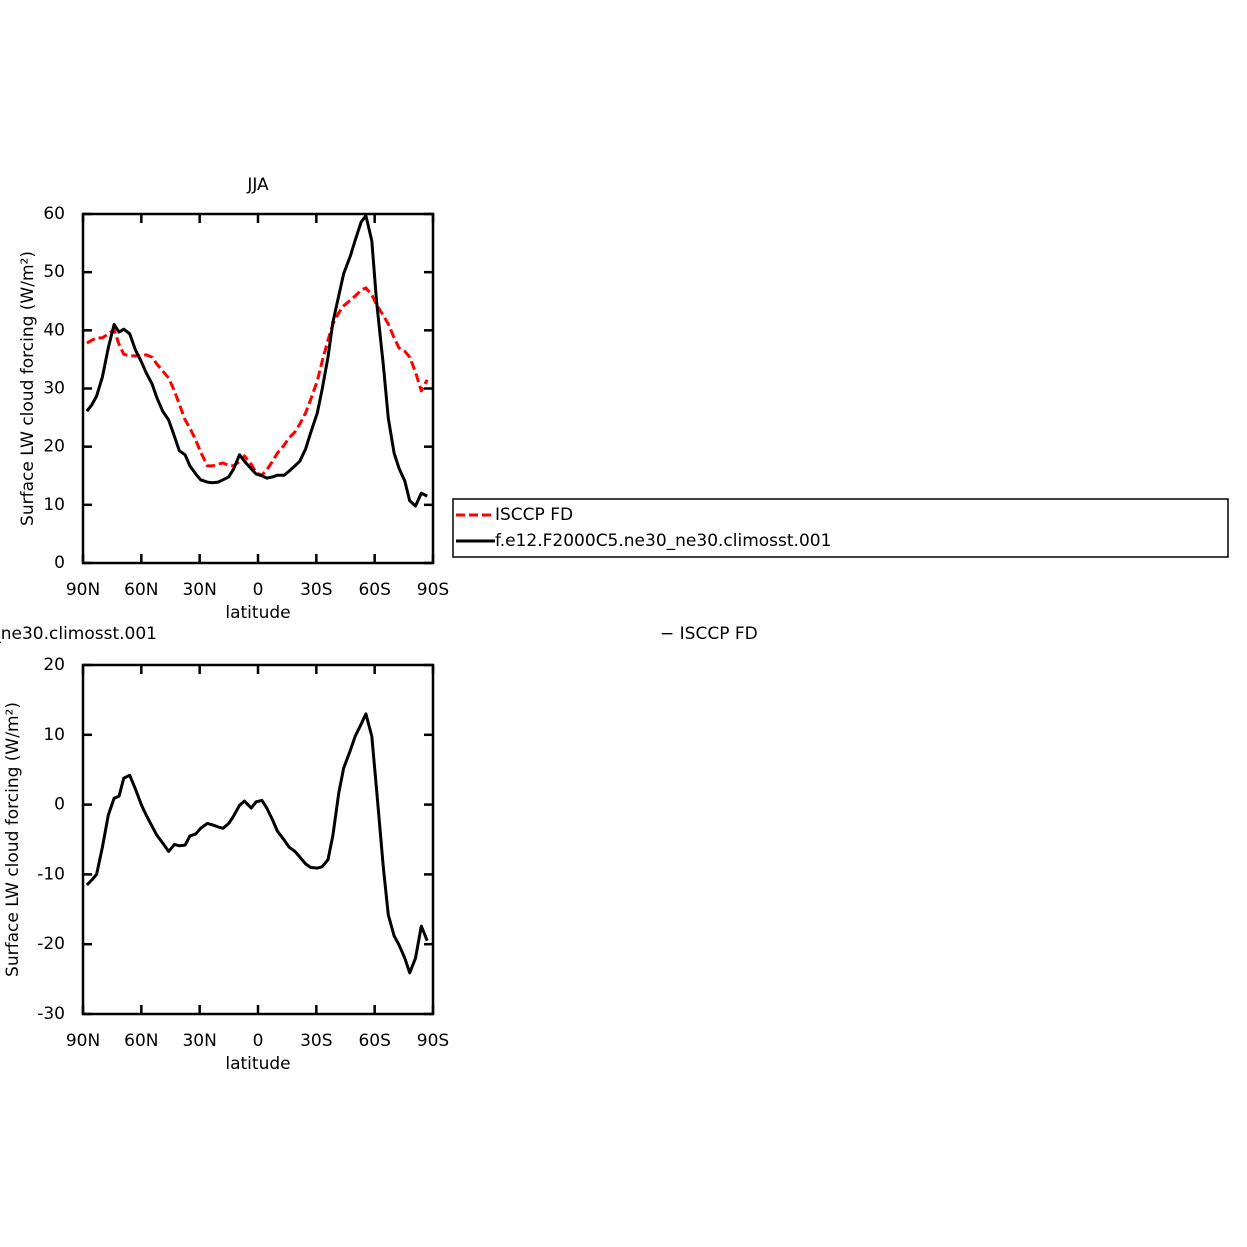 This screenshot has width=1247, height=1247. Describe the element at coordinates (51, 1014) in the screenshot. I see `y-tick-label: -30` at that location.